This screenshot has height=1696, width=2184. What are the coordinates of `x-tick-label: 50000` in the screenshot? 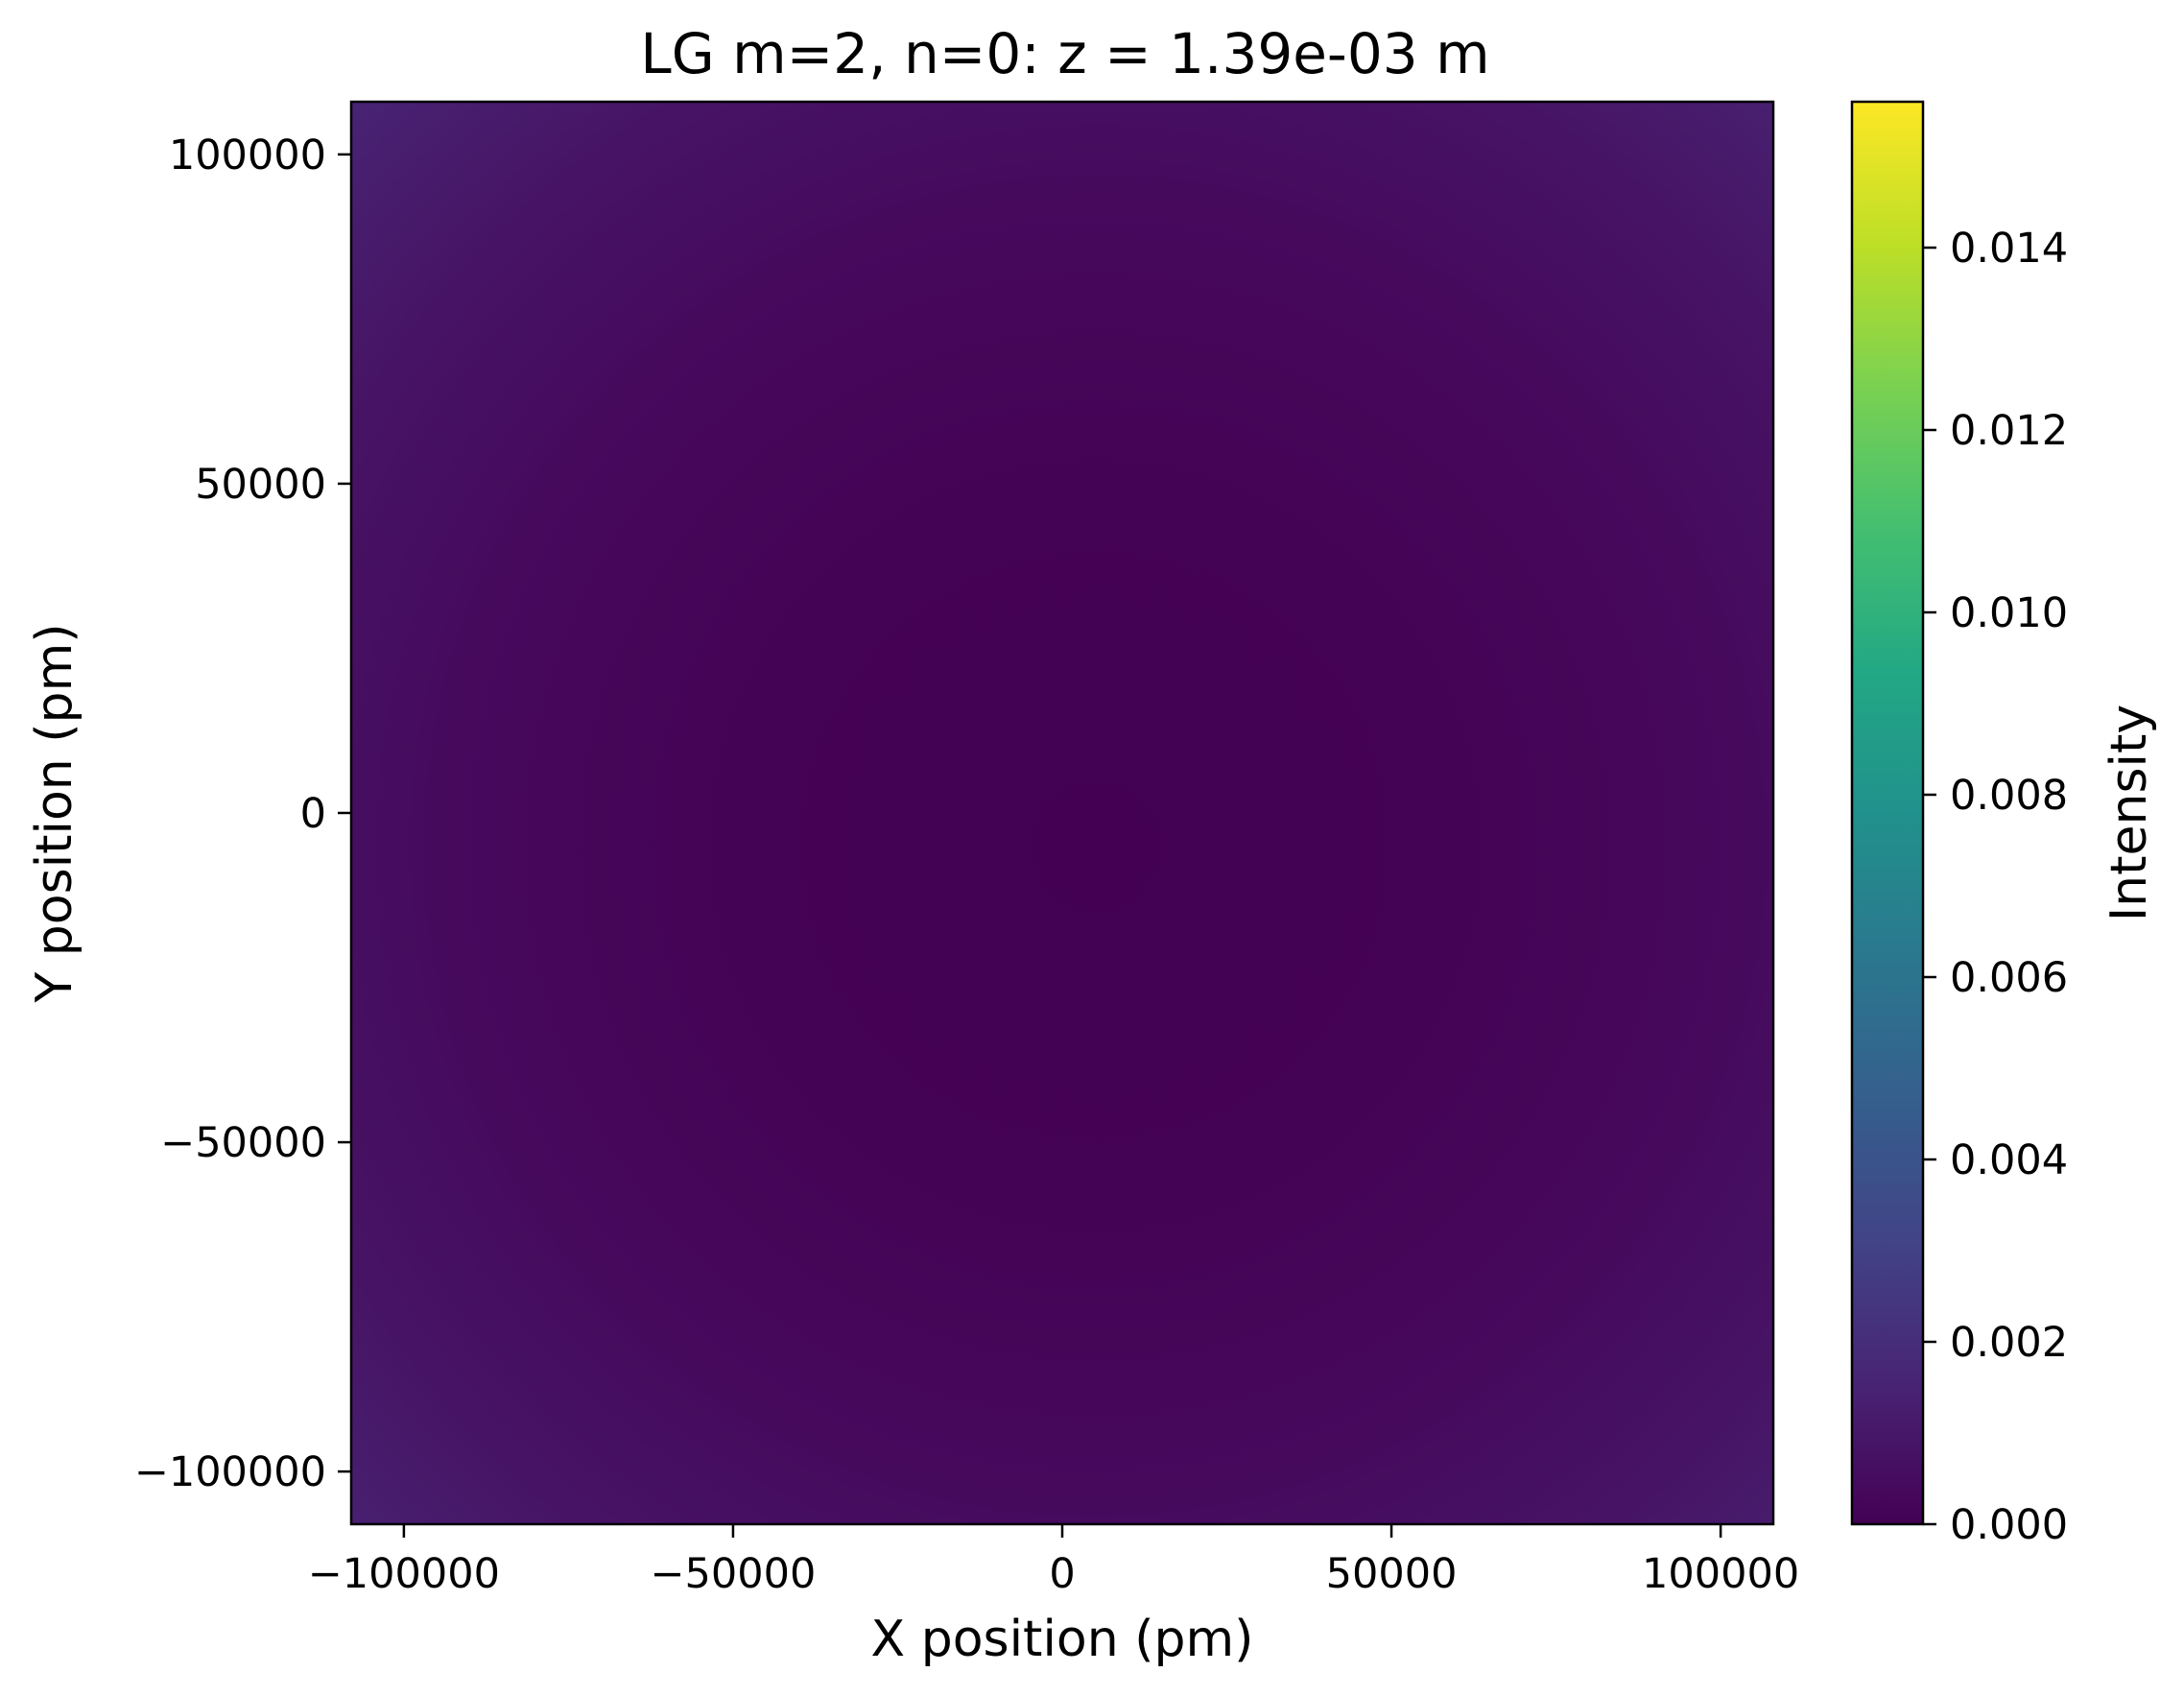 It's located at (1392, 1574).